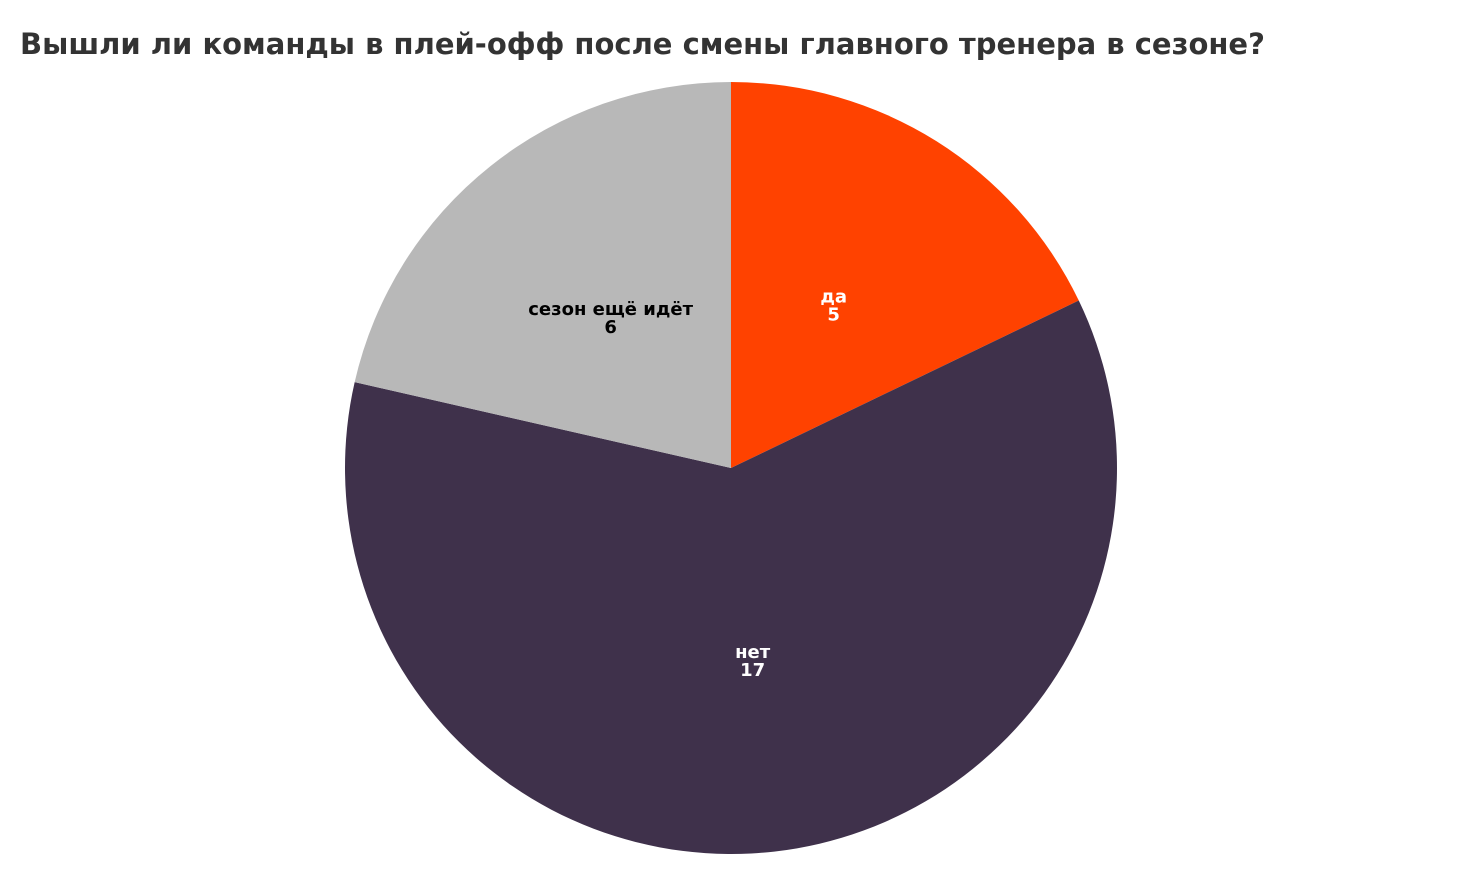  I want to click on slice-label: нет, so click(753, 652).